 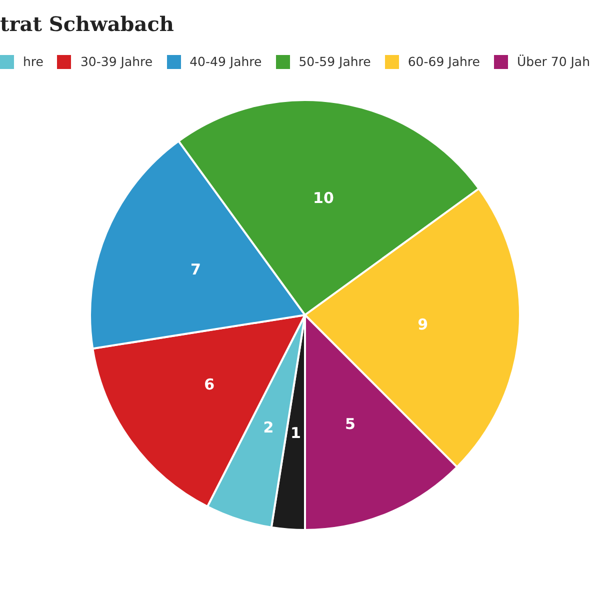 What do you see at coordinates (323, 198) in the screenshot?
I see `data-label: 10` at bounding box center [323, 198].